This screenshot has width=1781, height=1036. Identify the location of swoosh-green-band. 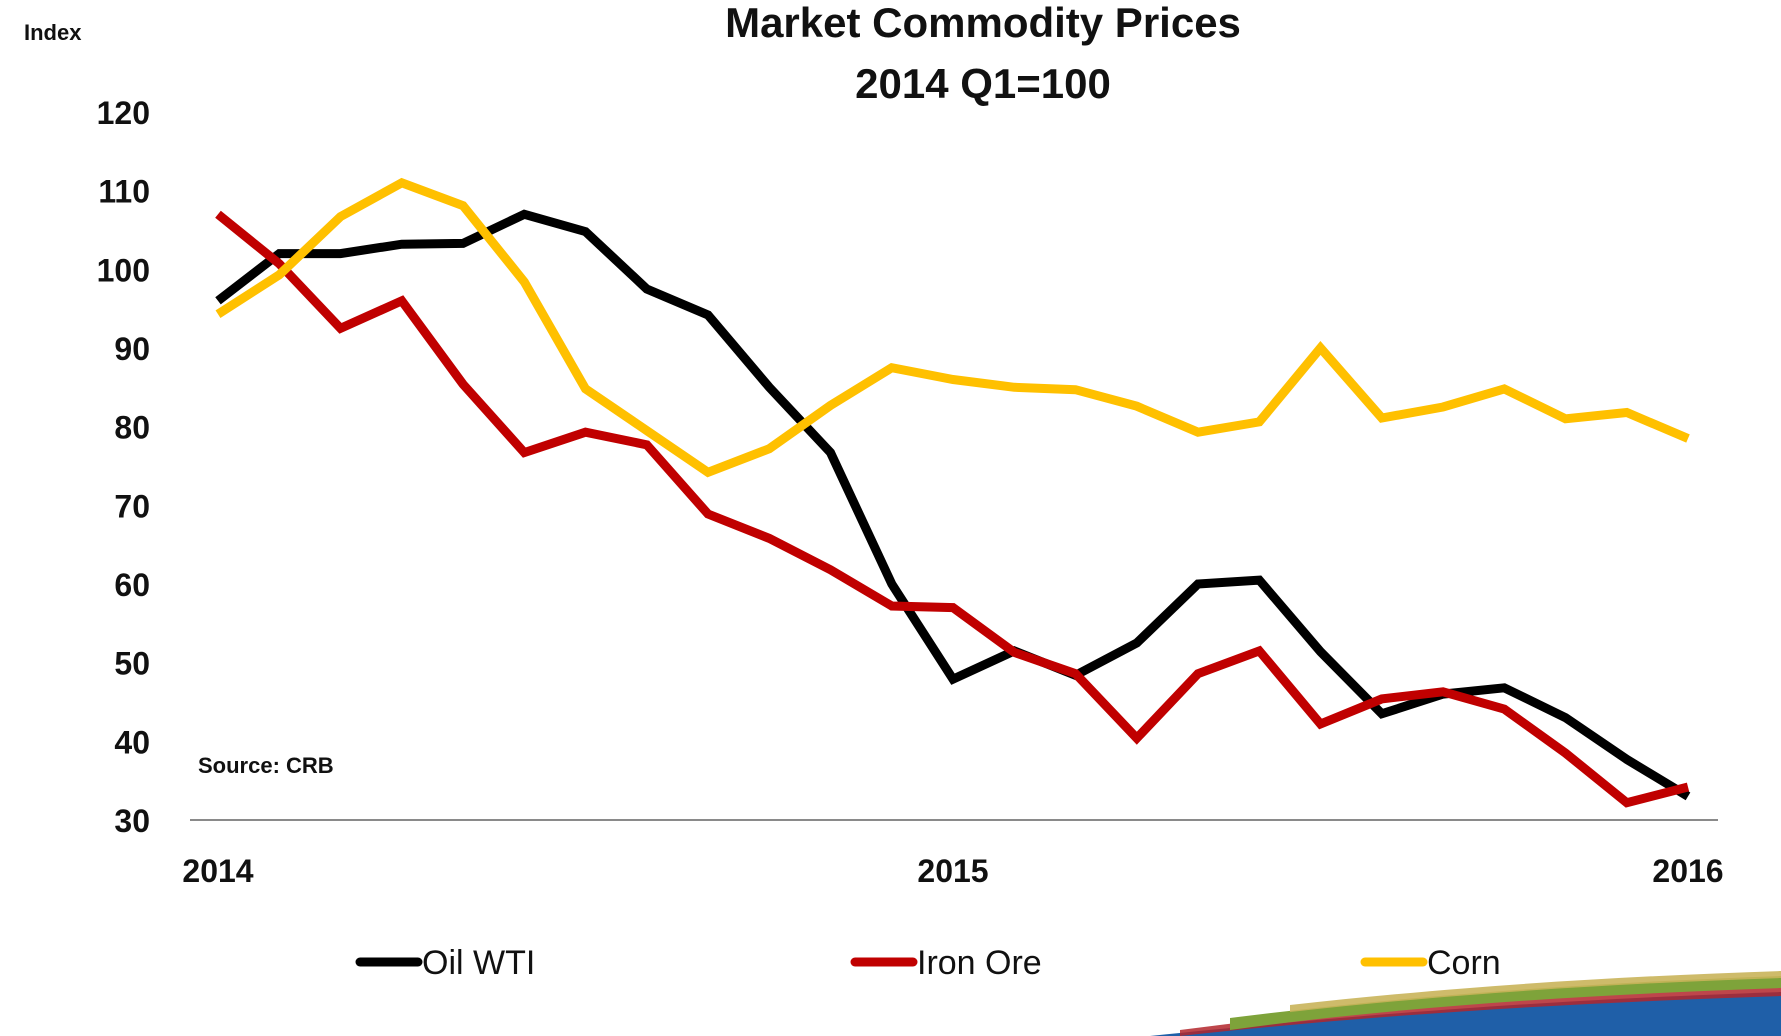
(1505, 1003).